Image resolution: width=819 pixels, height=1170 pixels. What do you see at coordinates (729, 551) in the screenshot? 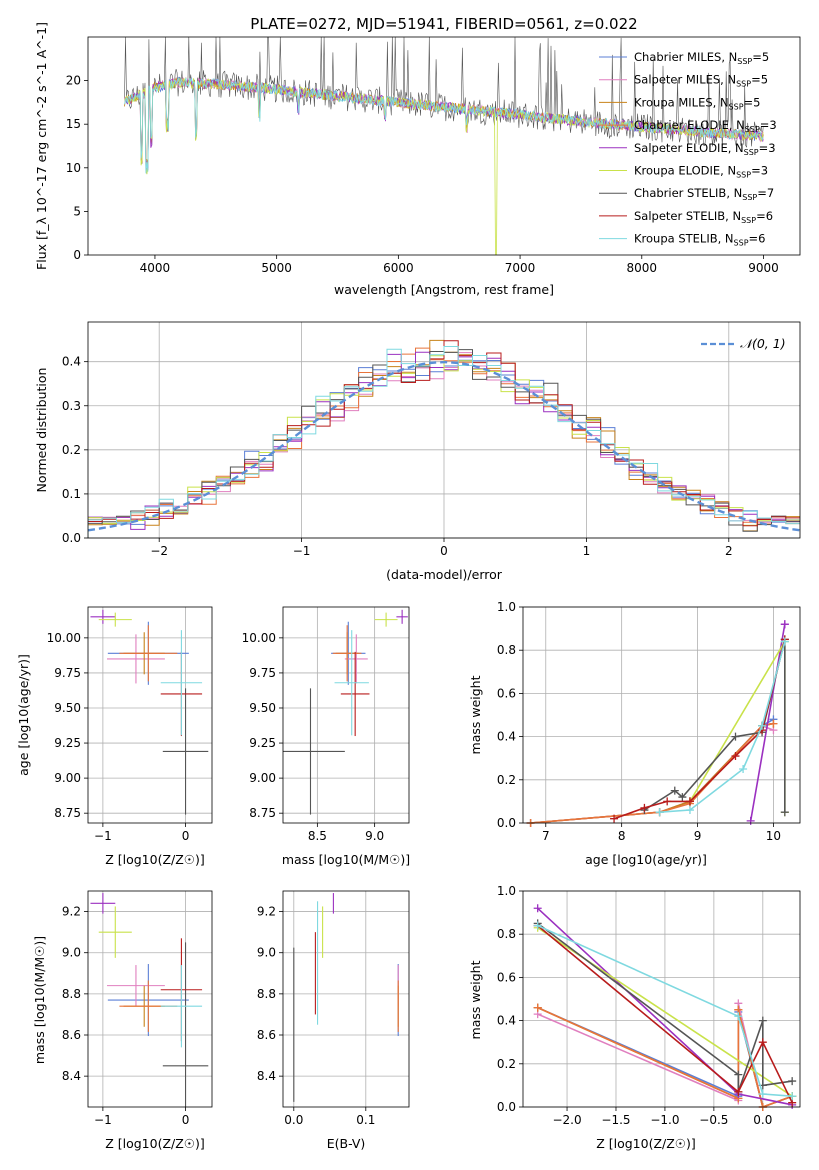
I see `x-tick-label: 2` at bounding box center [729, 551].